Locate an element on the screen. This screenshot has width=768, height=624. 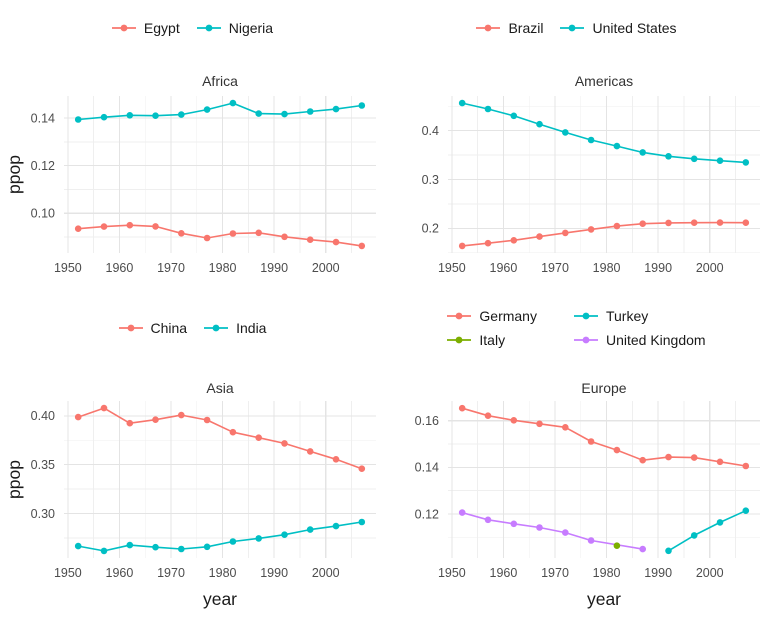
series-points-china is located at coordinates (220, 438).